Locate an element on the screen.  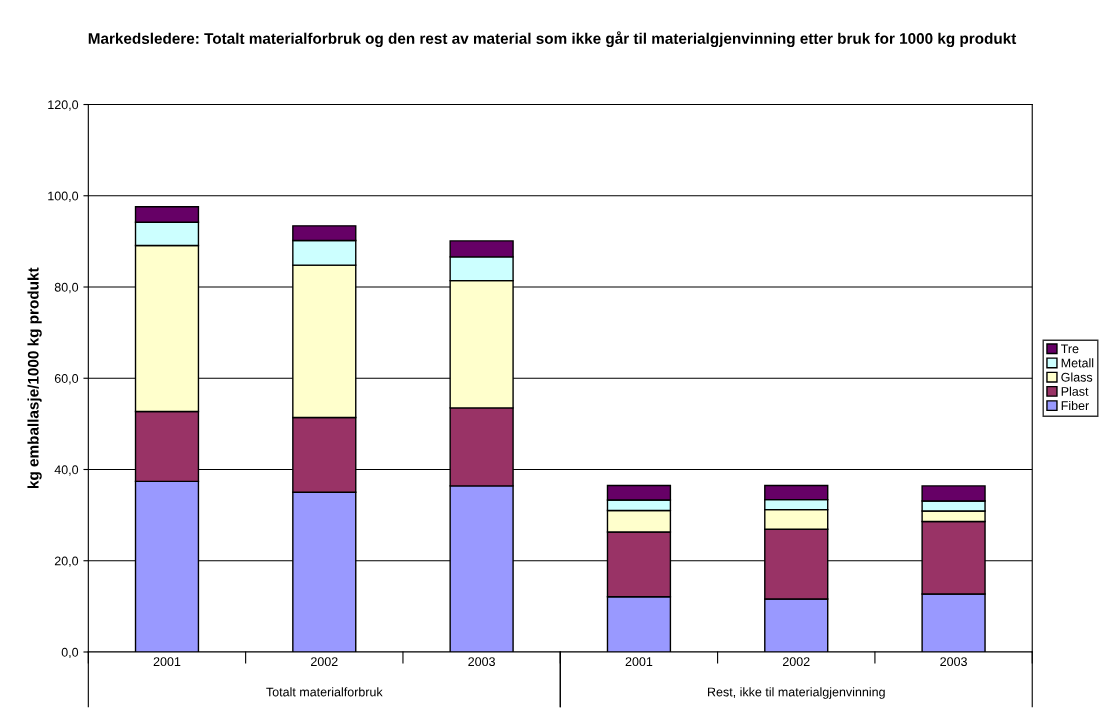
text: Totalt materialforbruk is located at coordinates (324, 692).